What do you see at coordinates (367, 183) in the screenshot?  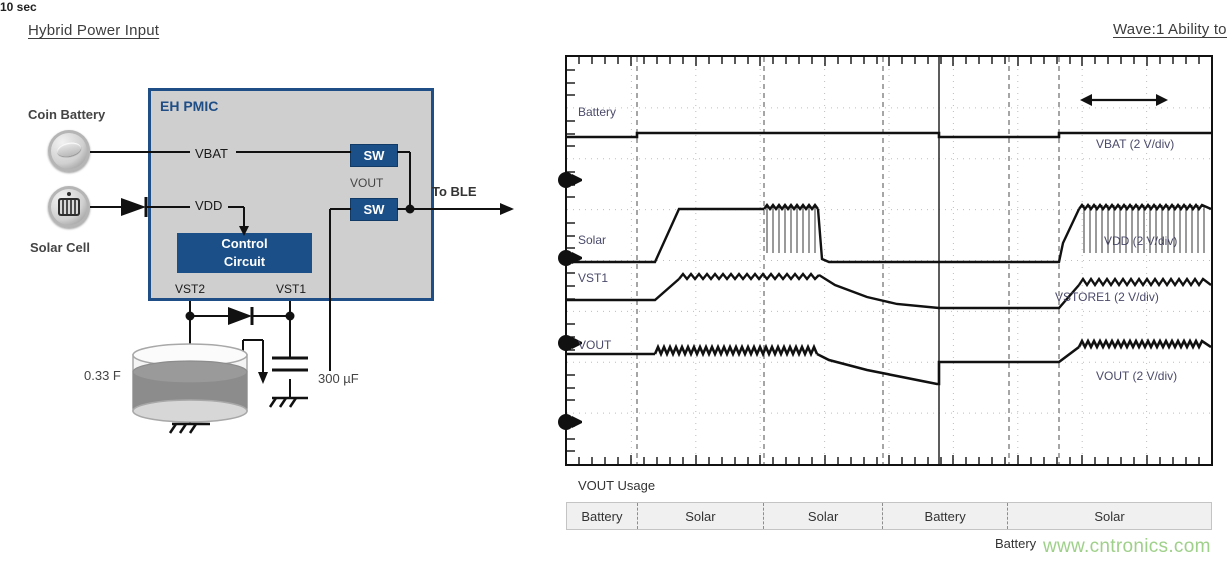 I see `pin-label-vout: VOUT` at bounding box center [367, 183].